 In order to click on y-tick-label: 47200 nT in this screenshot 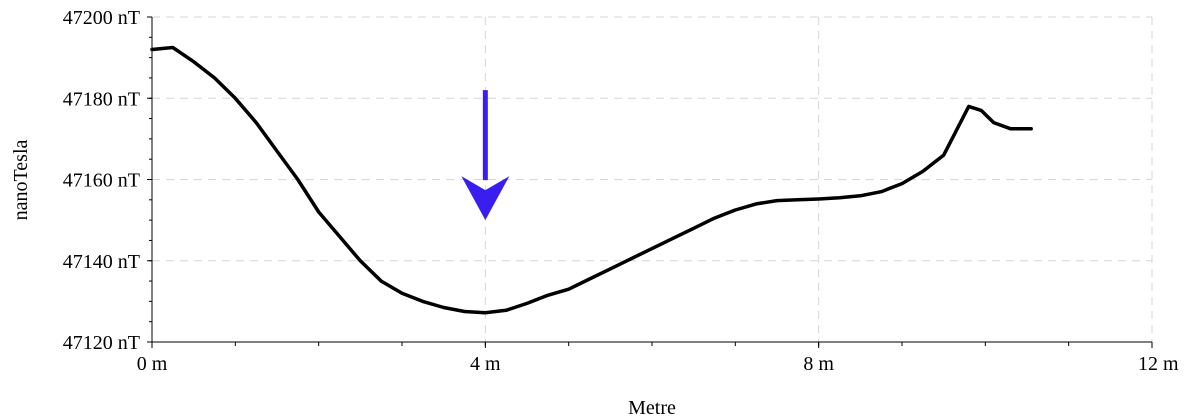, I will do `click(101, 18)`.